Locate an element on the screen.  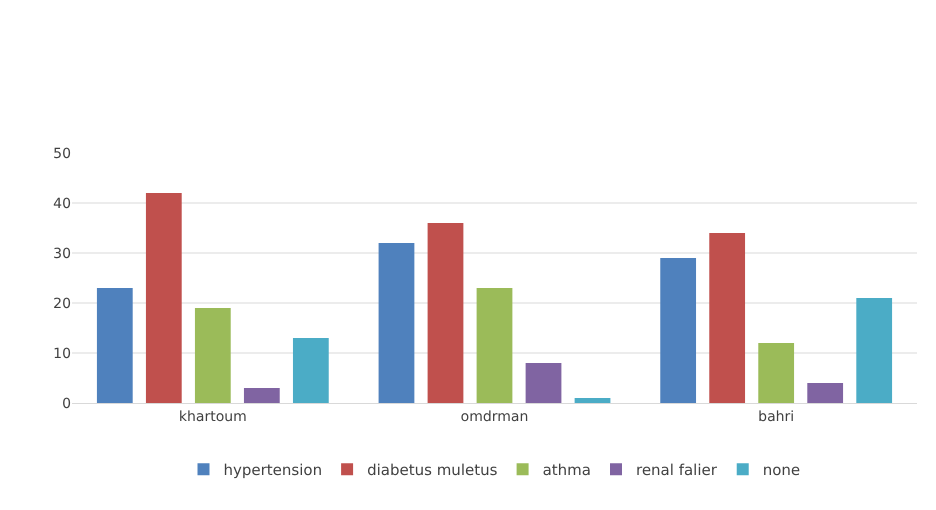
legend-label: athma is located at coordinates (566, 470).